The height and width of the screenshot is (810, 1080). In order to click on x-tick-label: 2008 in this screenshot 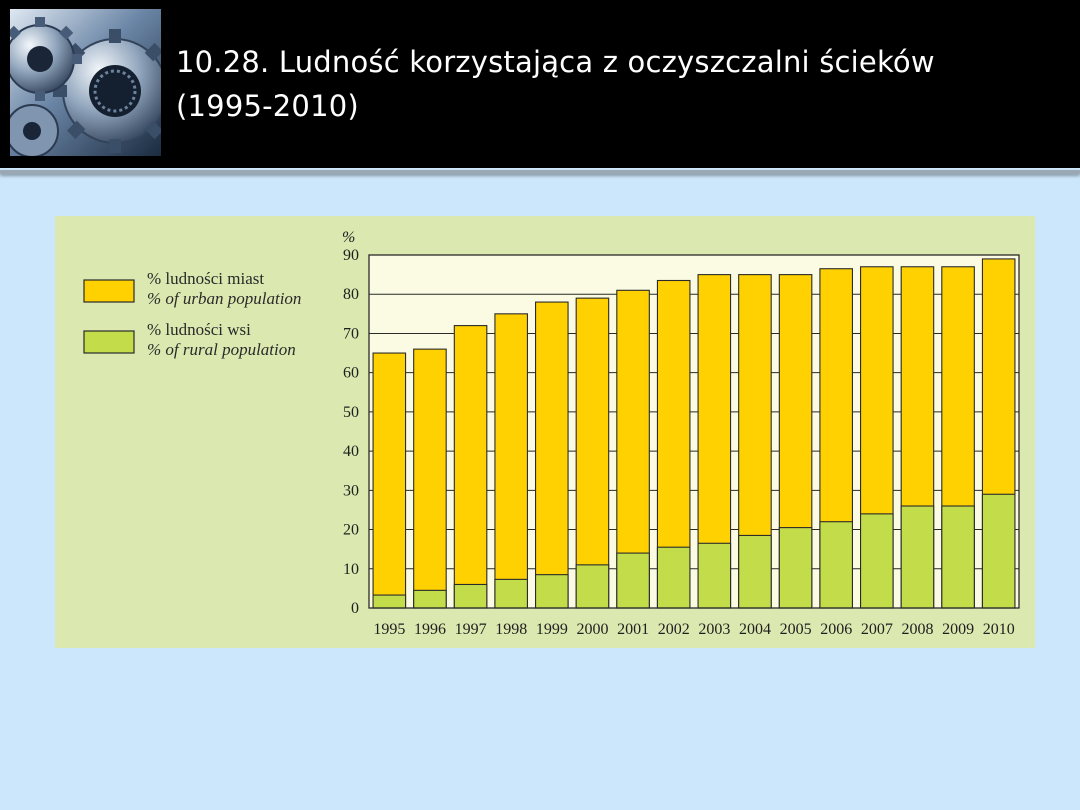, I will do `click(917, 629)`.